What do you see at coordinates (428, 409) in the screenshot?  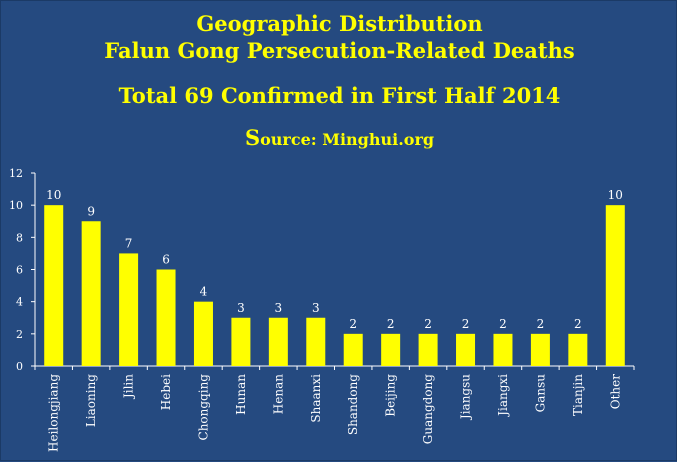 I see `x-tick-label: Guangdong` at bounding box center [428, 409].